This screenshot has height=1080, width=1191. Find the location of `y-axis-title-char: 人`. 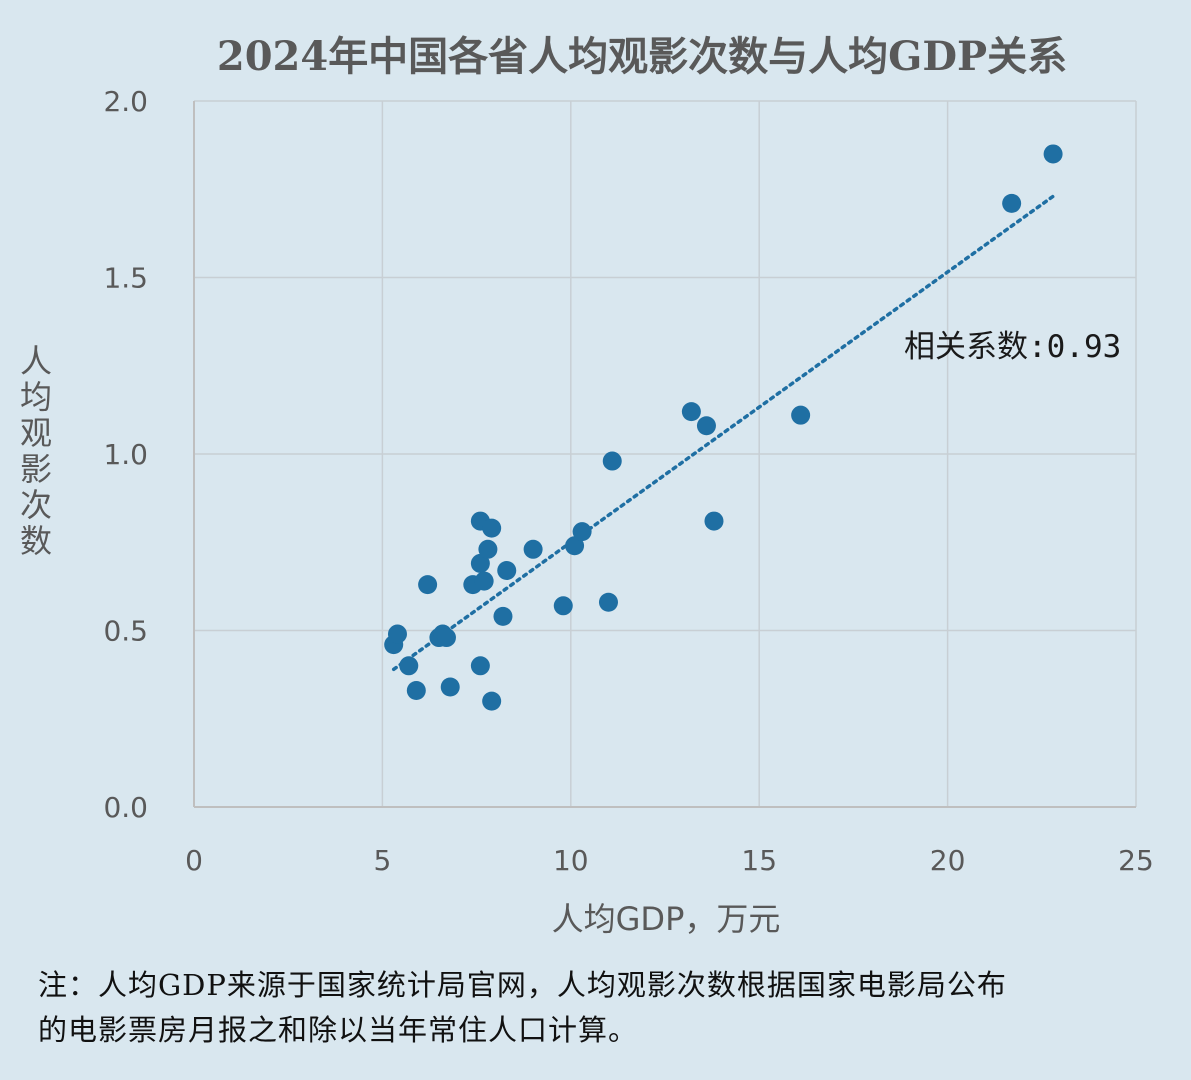

y-axis-title-char: 人 is located at coordinates (36, 361).